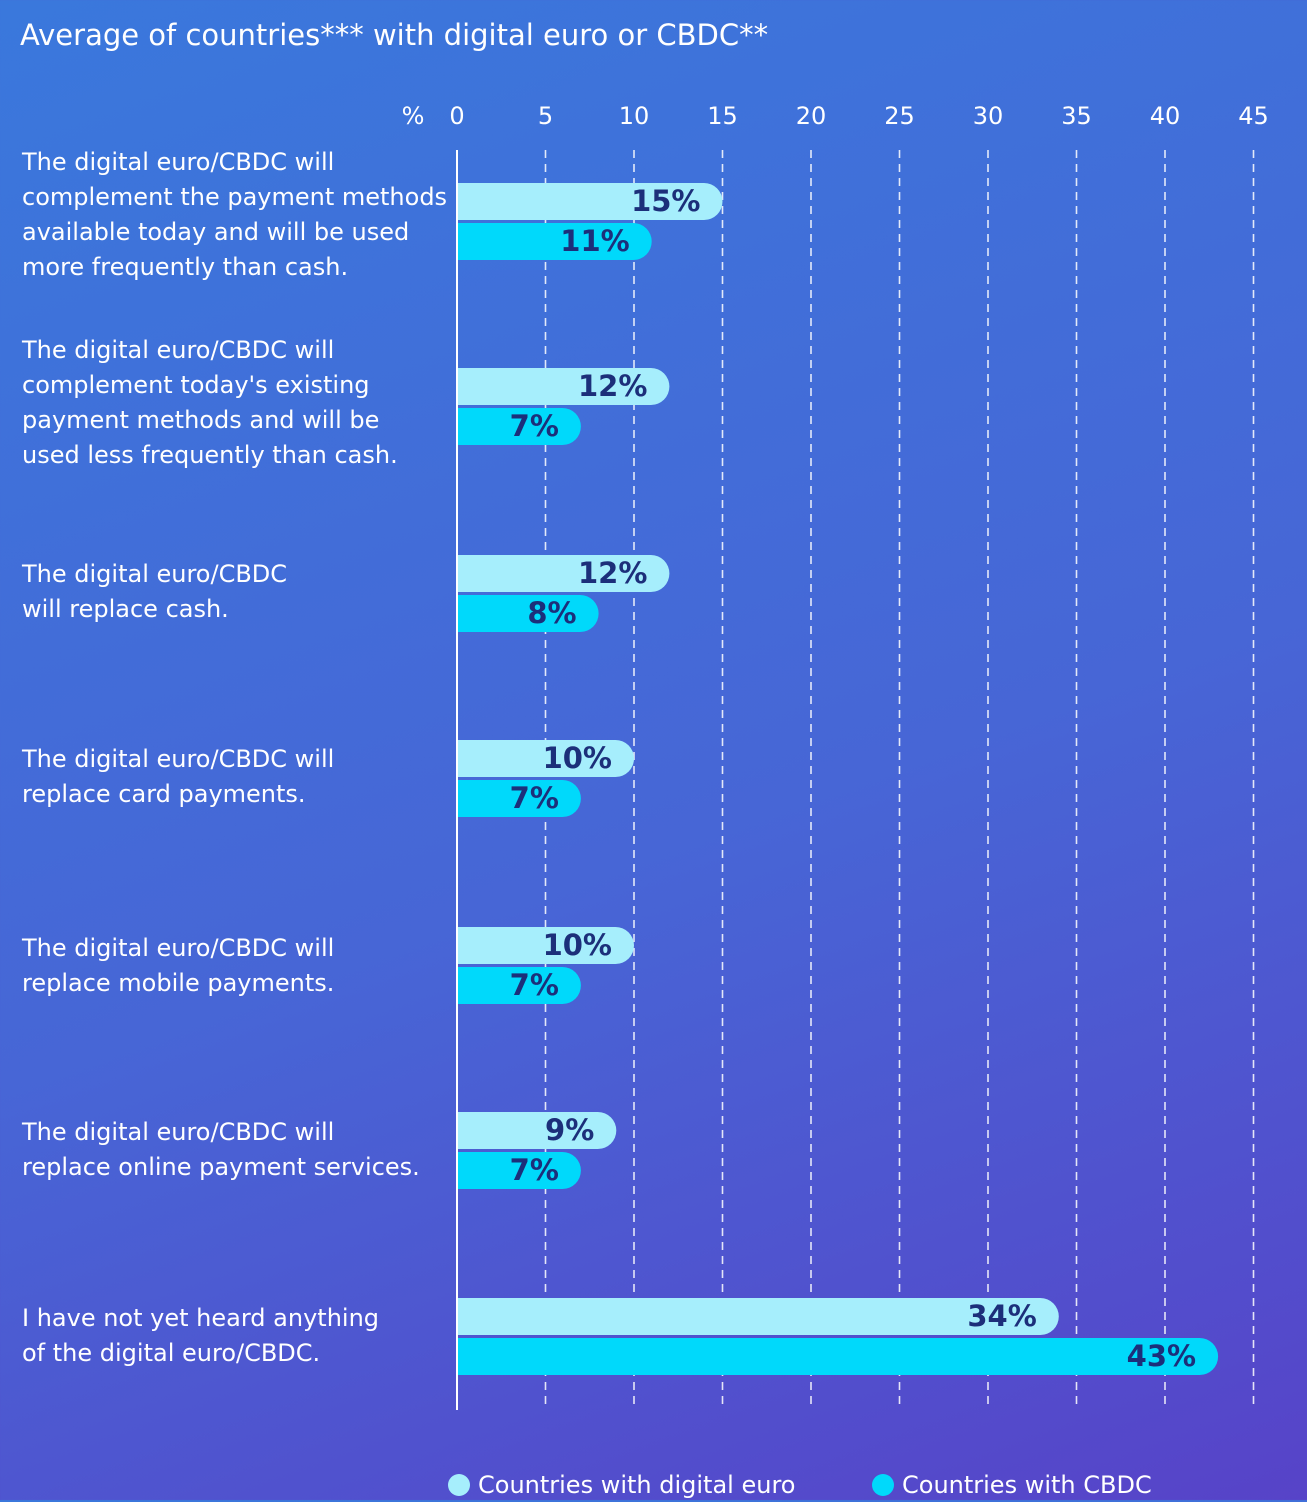  I want to click on tick-label: 30, so click(988, 116).